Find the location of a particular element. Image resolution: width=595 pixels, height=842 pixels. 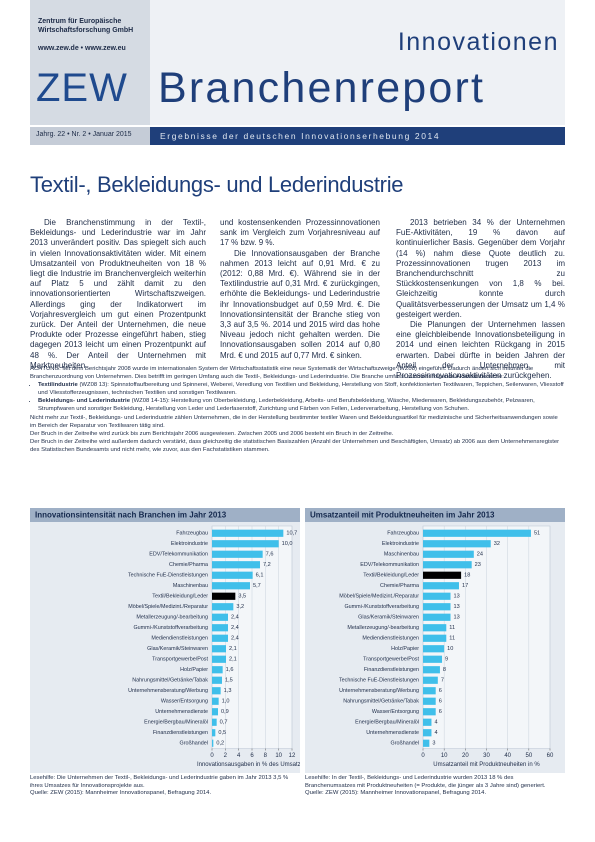

category-label: Fahrzeugbau is located at coordinates (403, 534).